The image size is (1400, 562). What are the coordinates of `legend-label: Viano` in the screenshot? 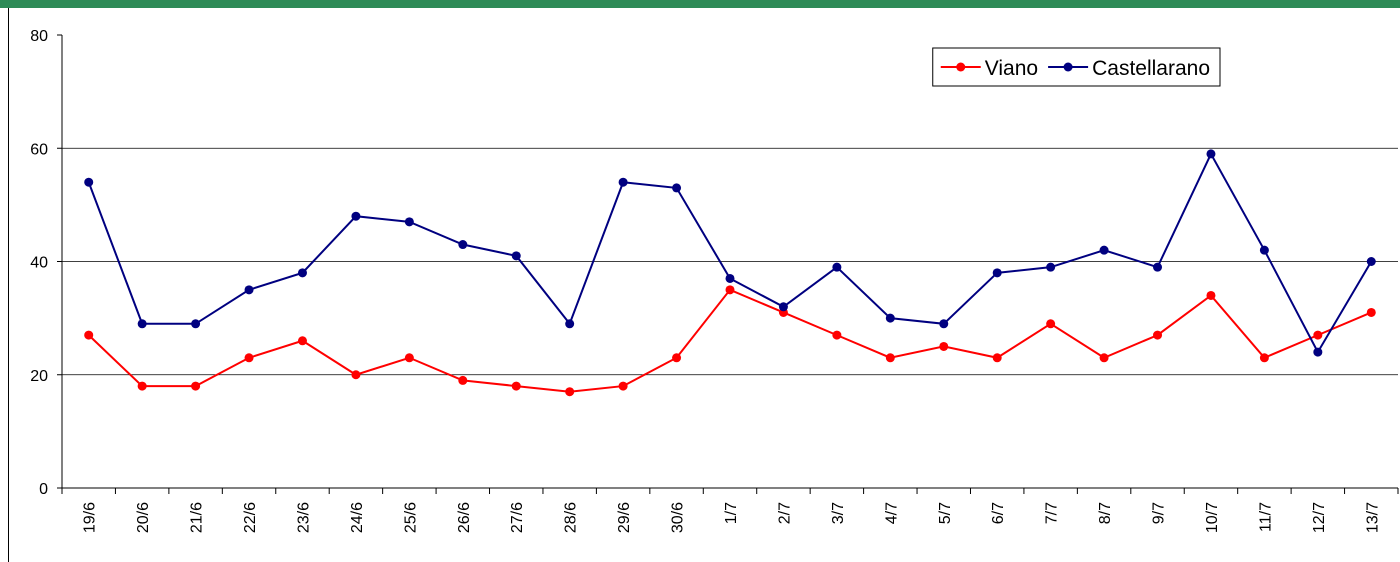 It's located at (1011, 68).